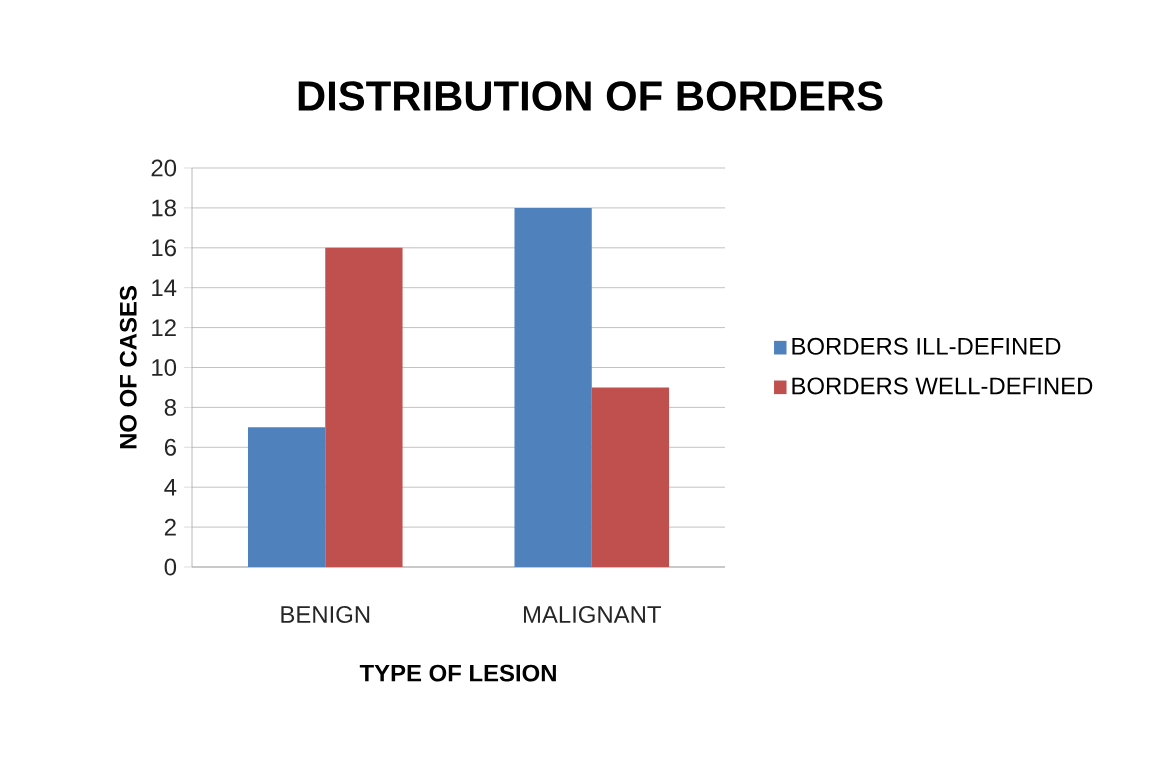  I want to click on y-tick-label: 0, so click(170, 567).